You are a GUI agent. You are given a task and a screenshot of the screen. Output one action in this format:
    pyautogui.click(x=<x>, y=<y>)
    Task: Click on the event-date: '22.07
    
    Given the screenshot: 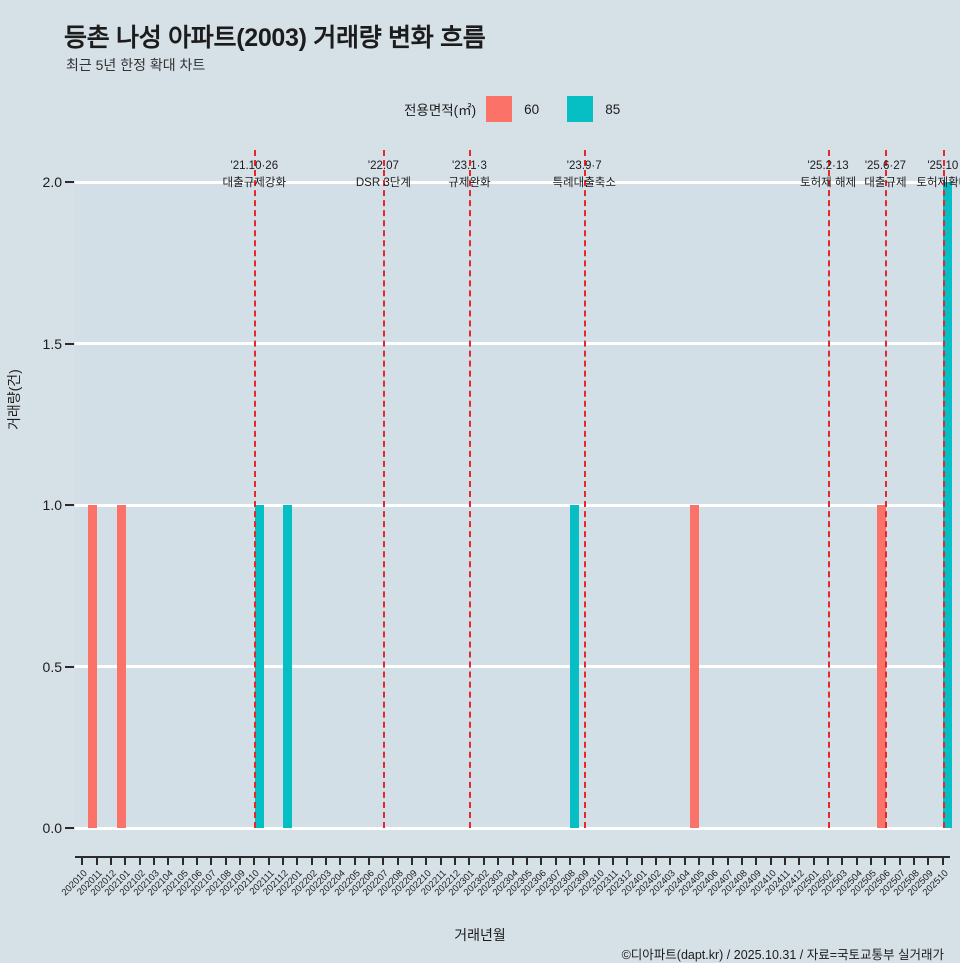 What is the action you would take?
    pyautogui.click(x=383, y=166)
    